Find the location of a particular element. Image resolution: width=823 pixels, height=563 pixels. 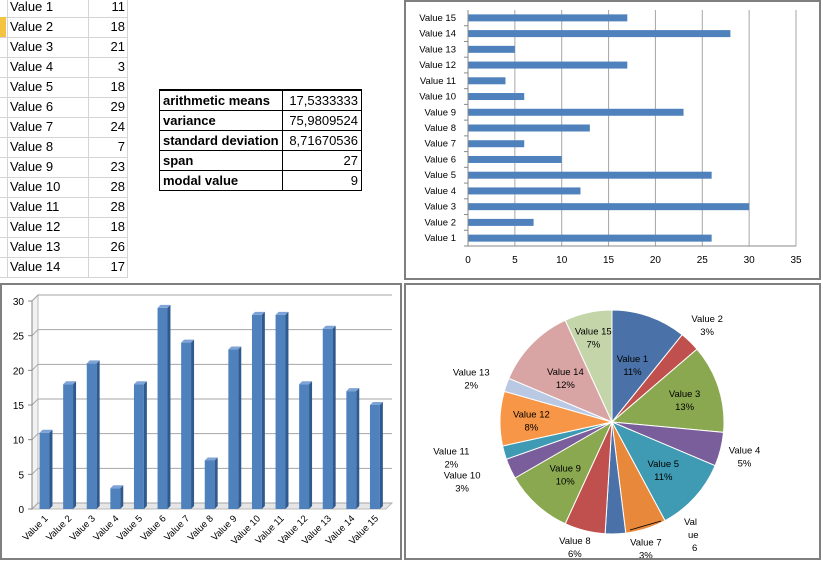

slice-pct-label: 11% is located at coordinates (632, 372).